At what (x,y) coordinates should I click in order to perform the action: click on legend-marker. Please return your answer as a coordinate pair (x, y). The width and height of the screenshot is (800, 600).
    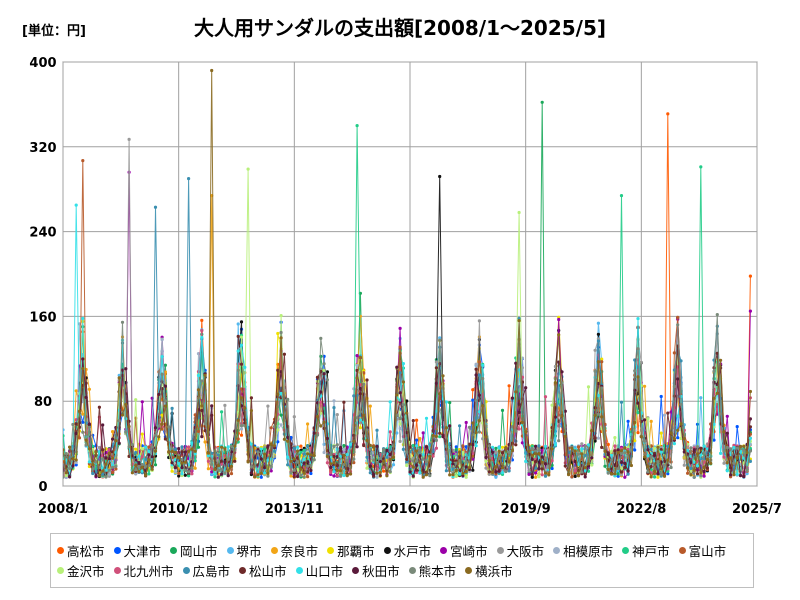
    Looking at the image, I should click on (117, 550).